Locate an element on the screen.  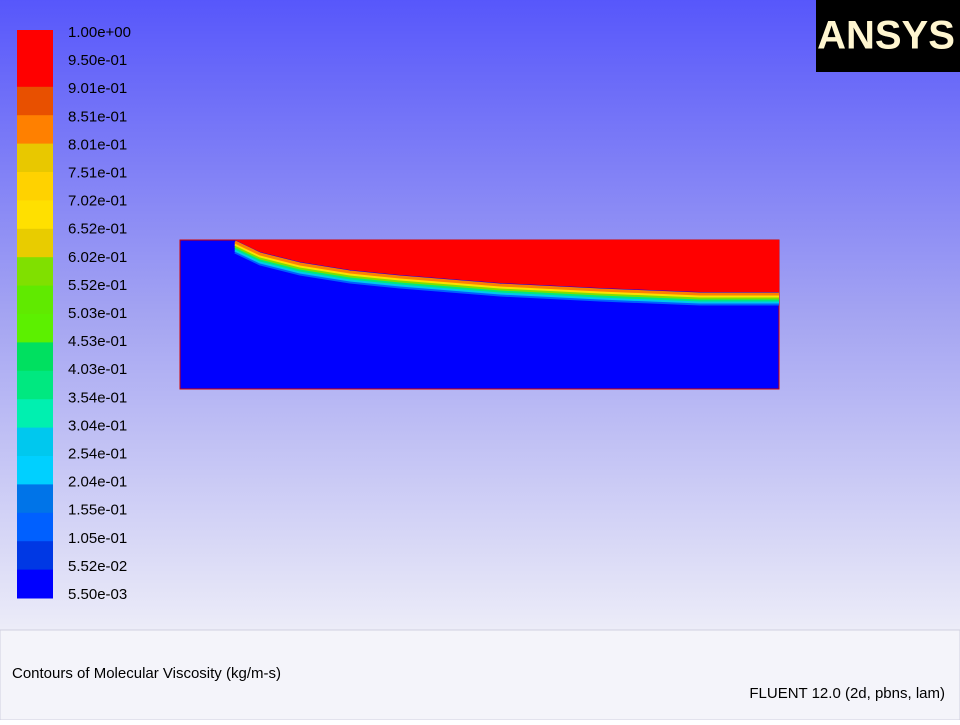
colorbar-label: 7.02e-01 is located at coordinates (97, 201).